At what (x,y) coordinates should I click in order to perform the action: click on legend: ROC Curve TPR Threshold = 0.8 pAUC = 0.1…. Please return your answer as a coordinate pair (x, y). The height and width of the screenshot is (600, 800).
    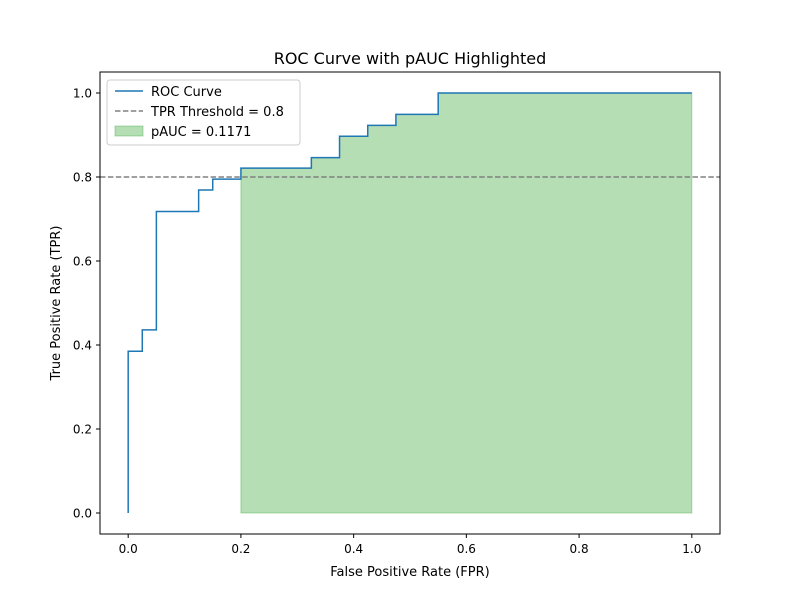
    Looking at the image, I should click on (203, 112).